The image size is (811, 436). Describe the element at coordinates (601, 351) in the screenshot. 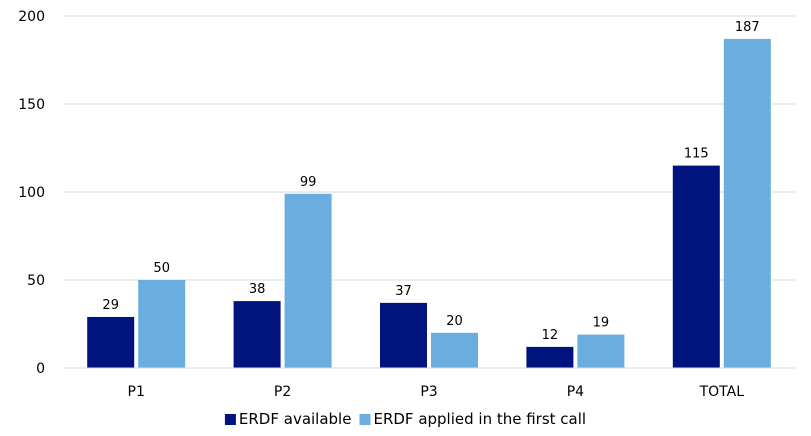

I see `bar-erdf-applied-p4` at that location.